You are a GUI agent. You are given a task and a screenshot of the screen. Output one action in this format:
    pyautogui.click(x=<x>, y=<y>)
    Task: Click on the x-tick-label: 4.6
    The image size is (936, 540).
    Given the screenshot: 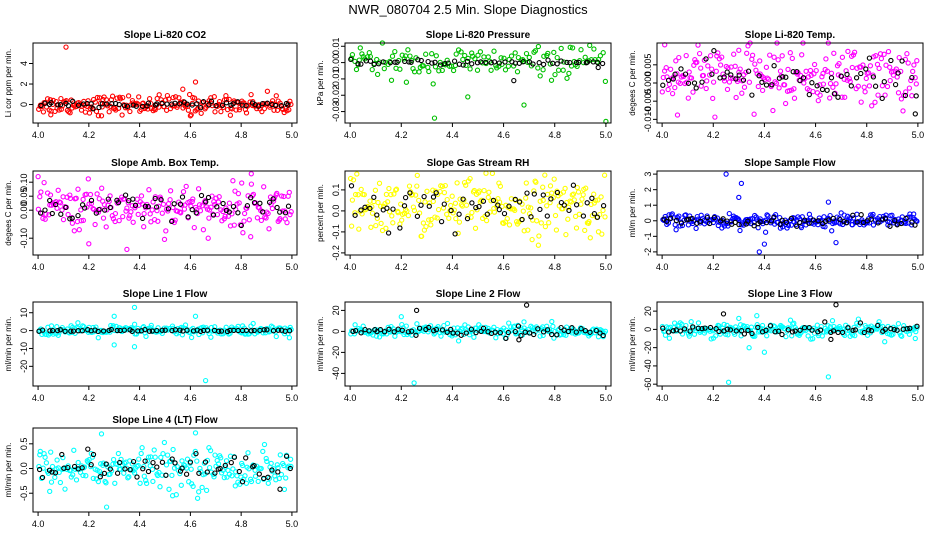 What is the action you would take?
    pyautogui.click(x=190, y=267)
    